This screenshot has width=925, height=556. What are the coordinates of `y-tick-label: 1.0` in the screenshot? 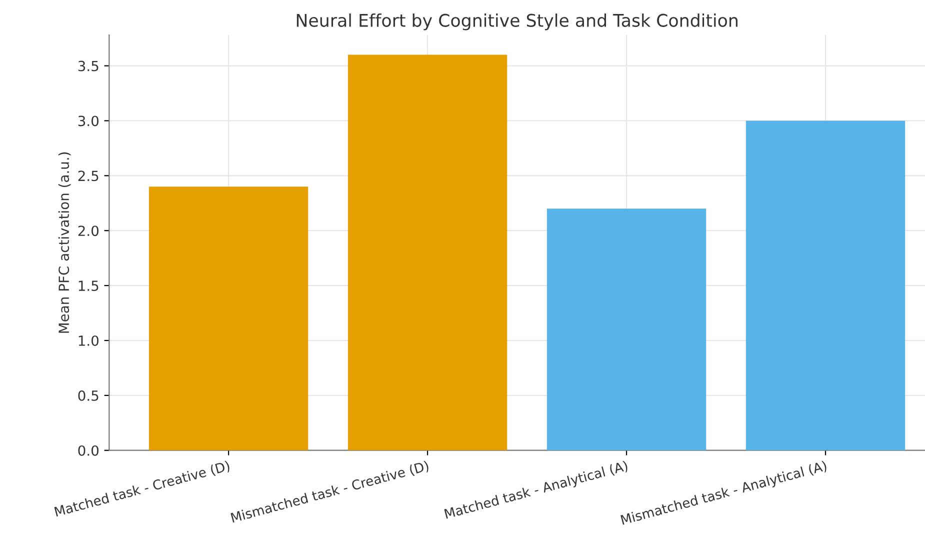 It's located at (88, 340).